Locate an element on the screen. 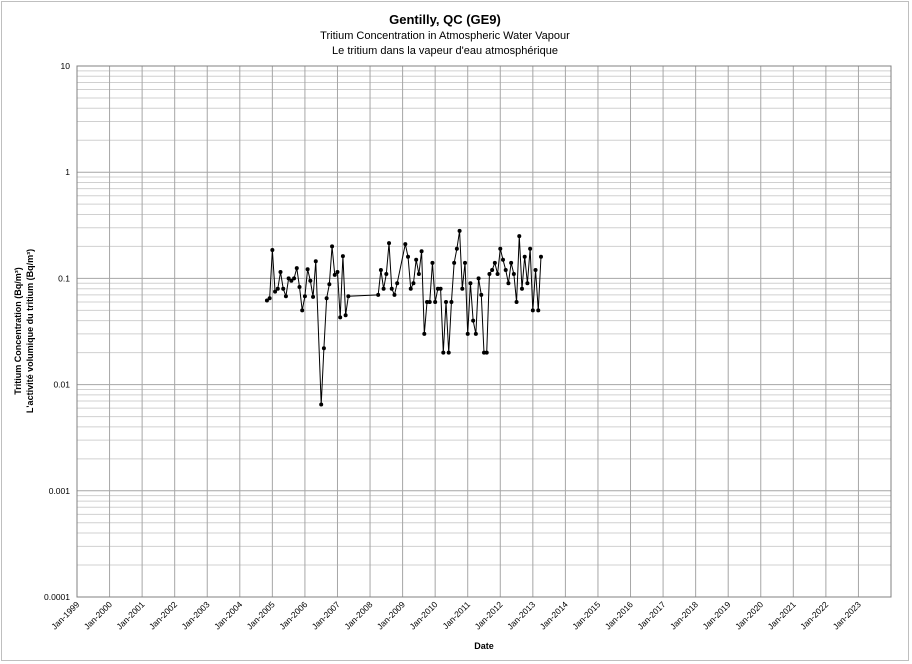 The height and width of the screenshot is (664, 912). x-tick-label: Jan-2009 is located at coordinates (391, 615).